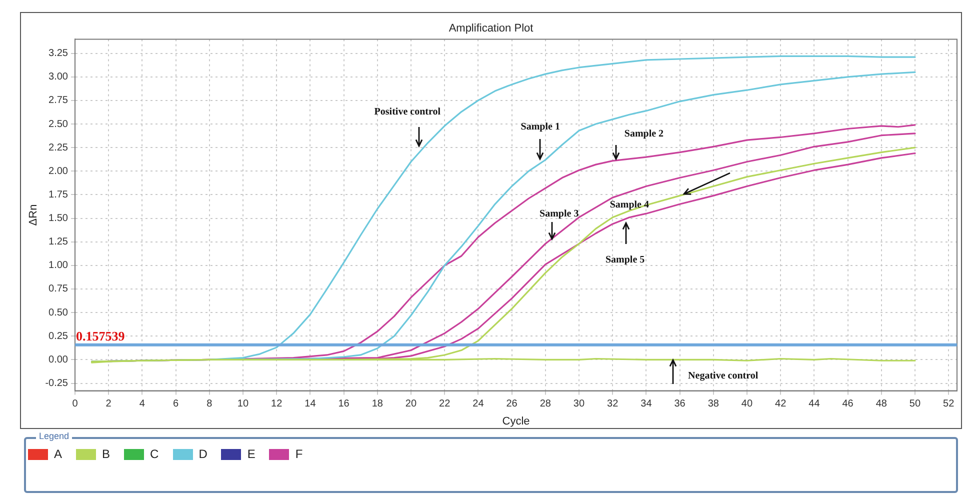  What do you see at coordinates (58, 54) in the screenshot?
I see `y-tick-label: 3.25` at bounding box center [58, 54].